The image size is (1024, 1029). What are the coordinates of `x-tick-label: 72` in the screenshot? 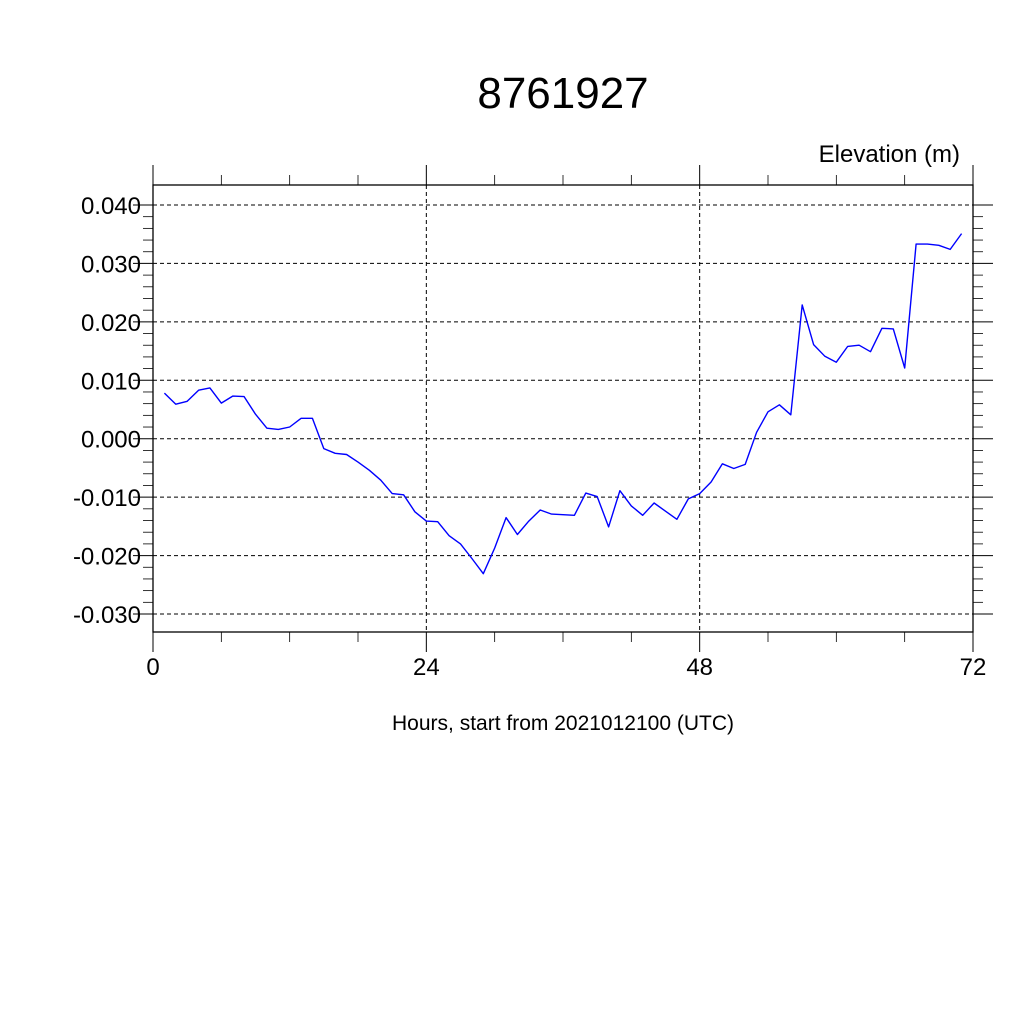 It's located at (973, 667).